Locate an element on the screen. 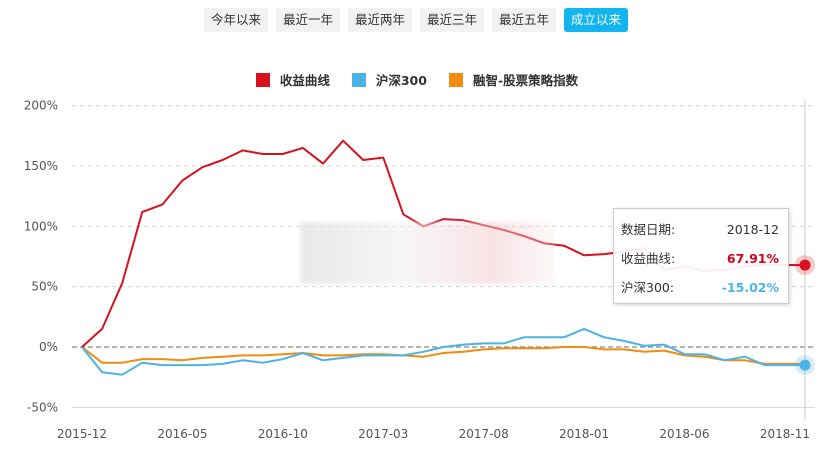 The image size is (828, 450). range-button-1y: 最近一年 is located at coordinates (307, 20).